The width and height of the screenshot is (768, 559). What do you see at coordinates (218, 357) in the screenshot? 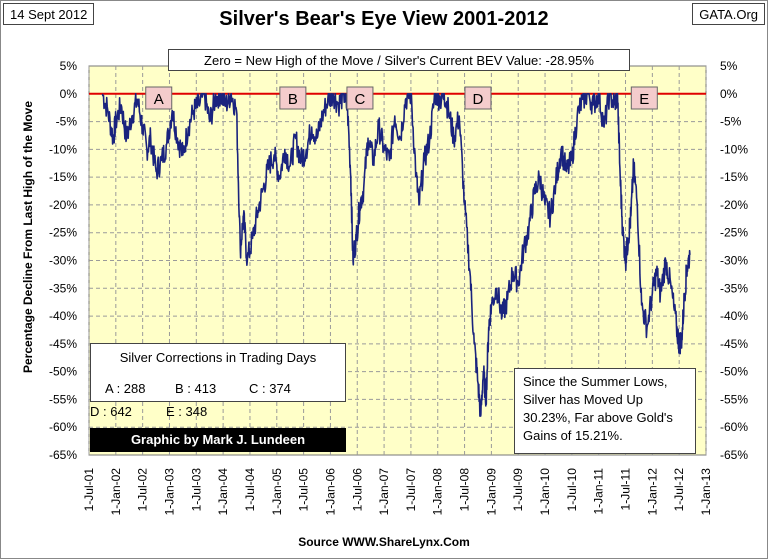
I see `corrections-title: Silver Corrections in Trading Days` at bounding box center [218, 357].